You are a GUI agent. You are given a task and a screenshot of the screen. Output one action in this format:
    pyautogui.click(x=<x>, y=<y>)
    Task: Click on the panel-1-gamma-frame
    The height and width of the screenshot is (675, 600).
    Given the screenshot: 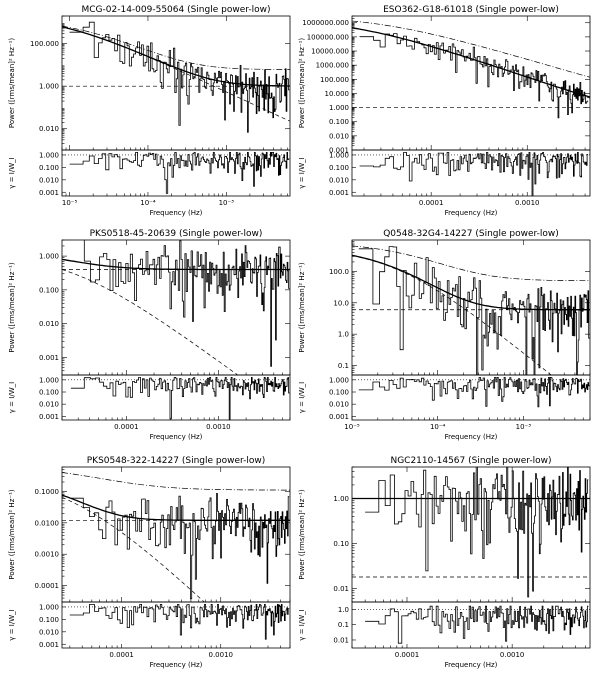 What is the action you would take?
    pyautogui.click(x=471, y=173)
    